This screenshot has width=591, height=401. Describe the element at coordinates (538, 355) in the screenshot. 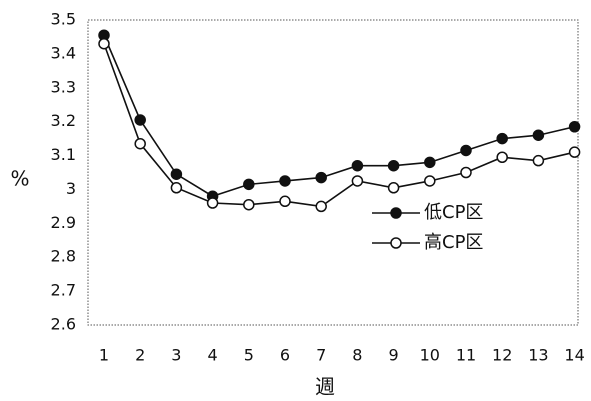

I see `x-tick-label: 13` at that location.